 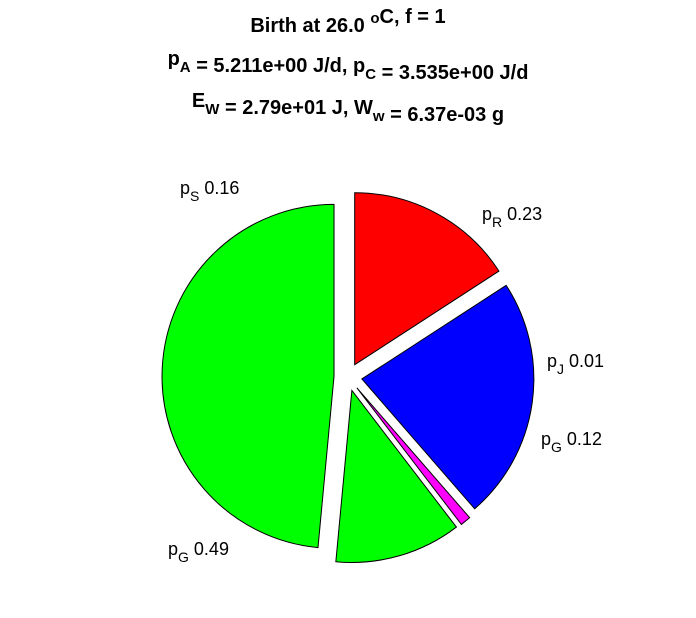 I want to click on title-line-3: EW = 2.79e+01 J, Ww = 6.37e-03 g, so click(x=348, y=108).